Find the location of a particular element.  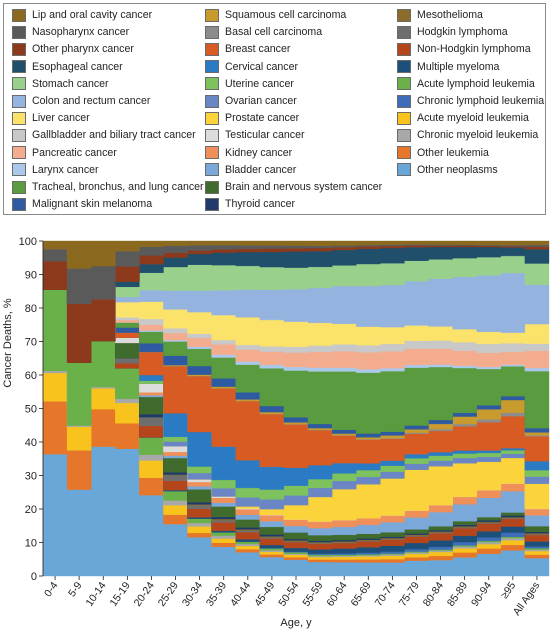

legend-label: Non-Hodgkin lymphoma is located at coordinates (474, 49).